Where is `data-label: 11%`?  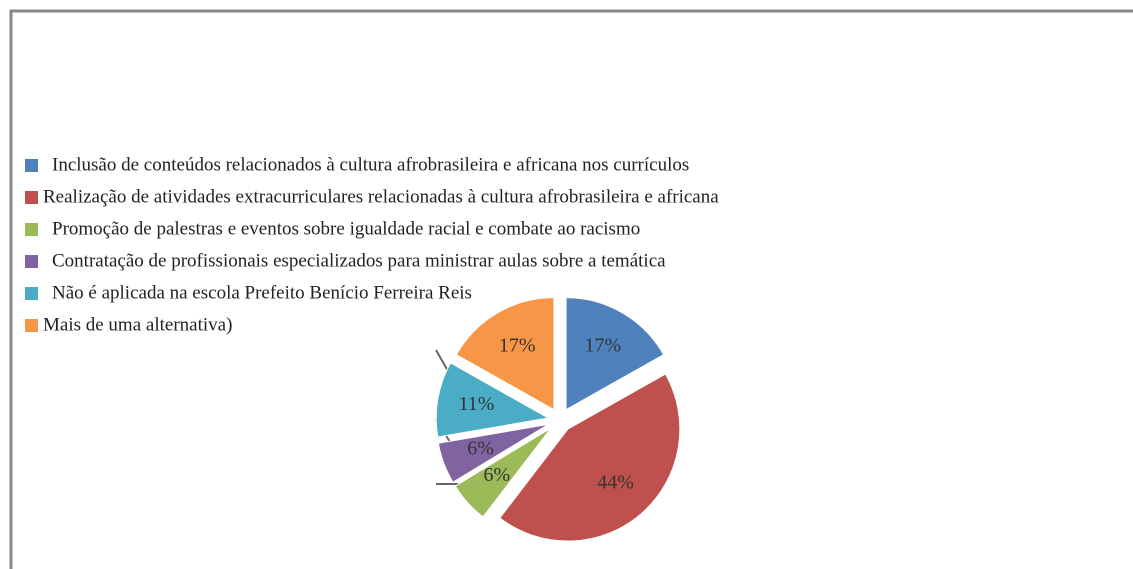 data-label: 11% is located at coordinates (476, 404).